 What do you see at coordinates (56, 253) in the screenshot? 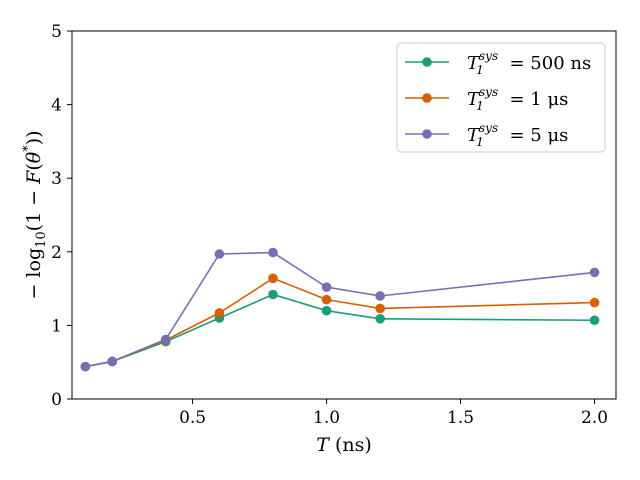
I see `y-tick-label: 2` at bounding box center [56, 253].